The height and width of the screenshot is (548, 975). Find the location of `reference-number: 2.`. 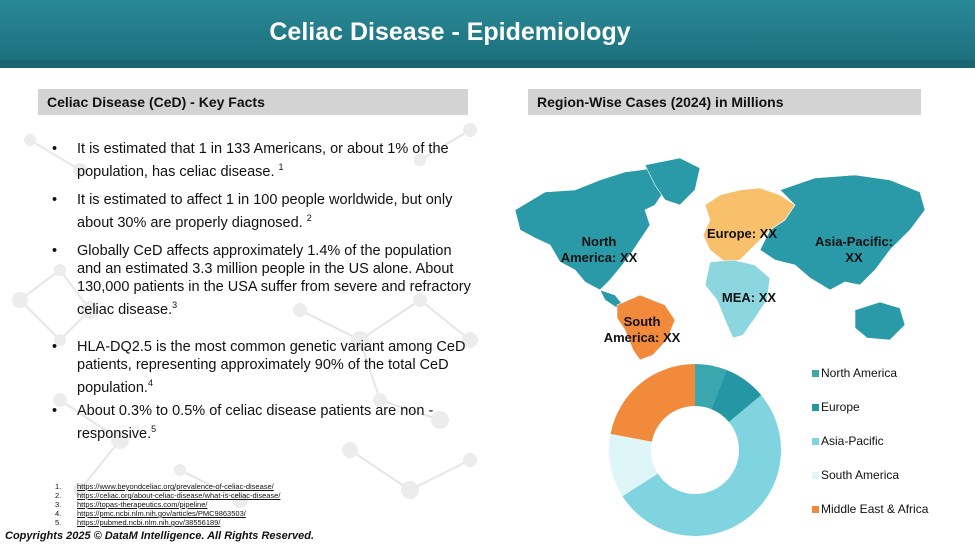

reference-number: 2. is located at coordinates (58, 495).